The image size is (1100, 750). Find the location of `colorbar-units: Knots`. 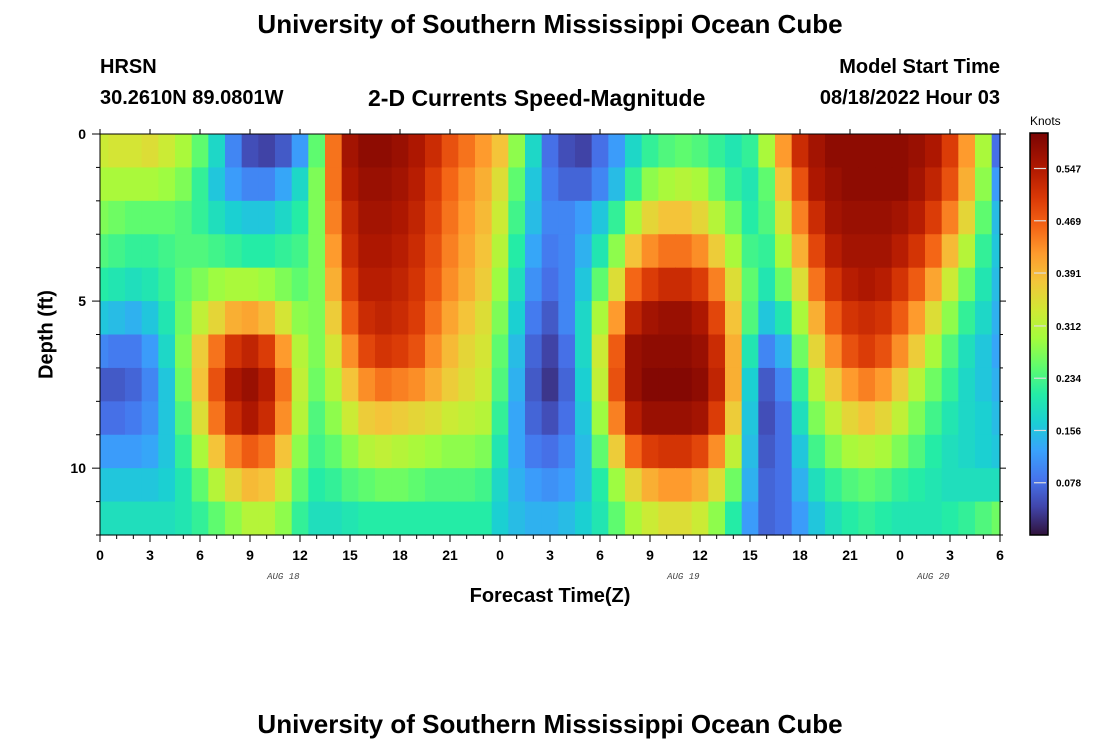

colorbar-units: Knots is located at coordinates (1045, 121).